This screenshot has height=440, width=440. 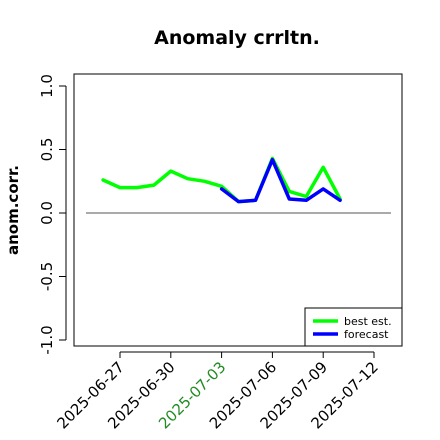 What do you see at coordinates (368, 321) in the screenshot?
I see `legend-label-best-est: best est.` at bounding box center [368, 321].